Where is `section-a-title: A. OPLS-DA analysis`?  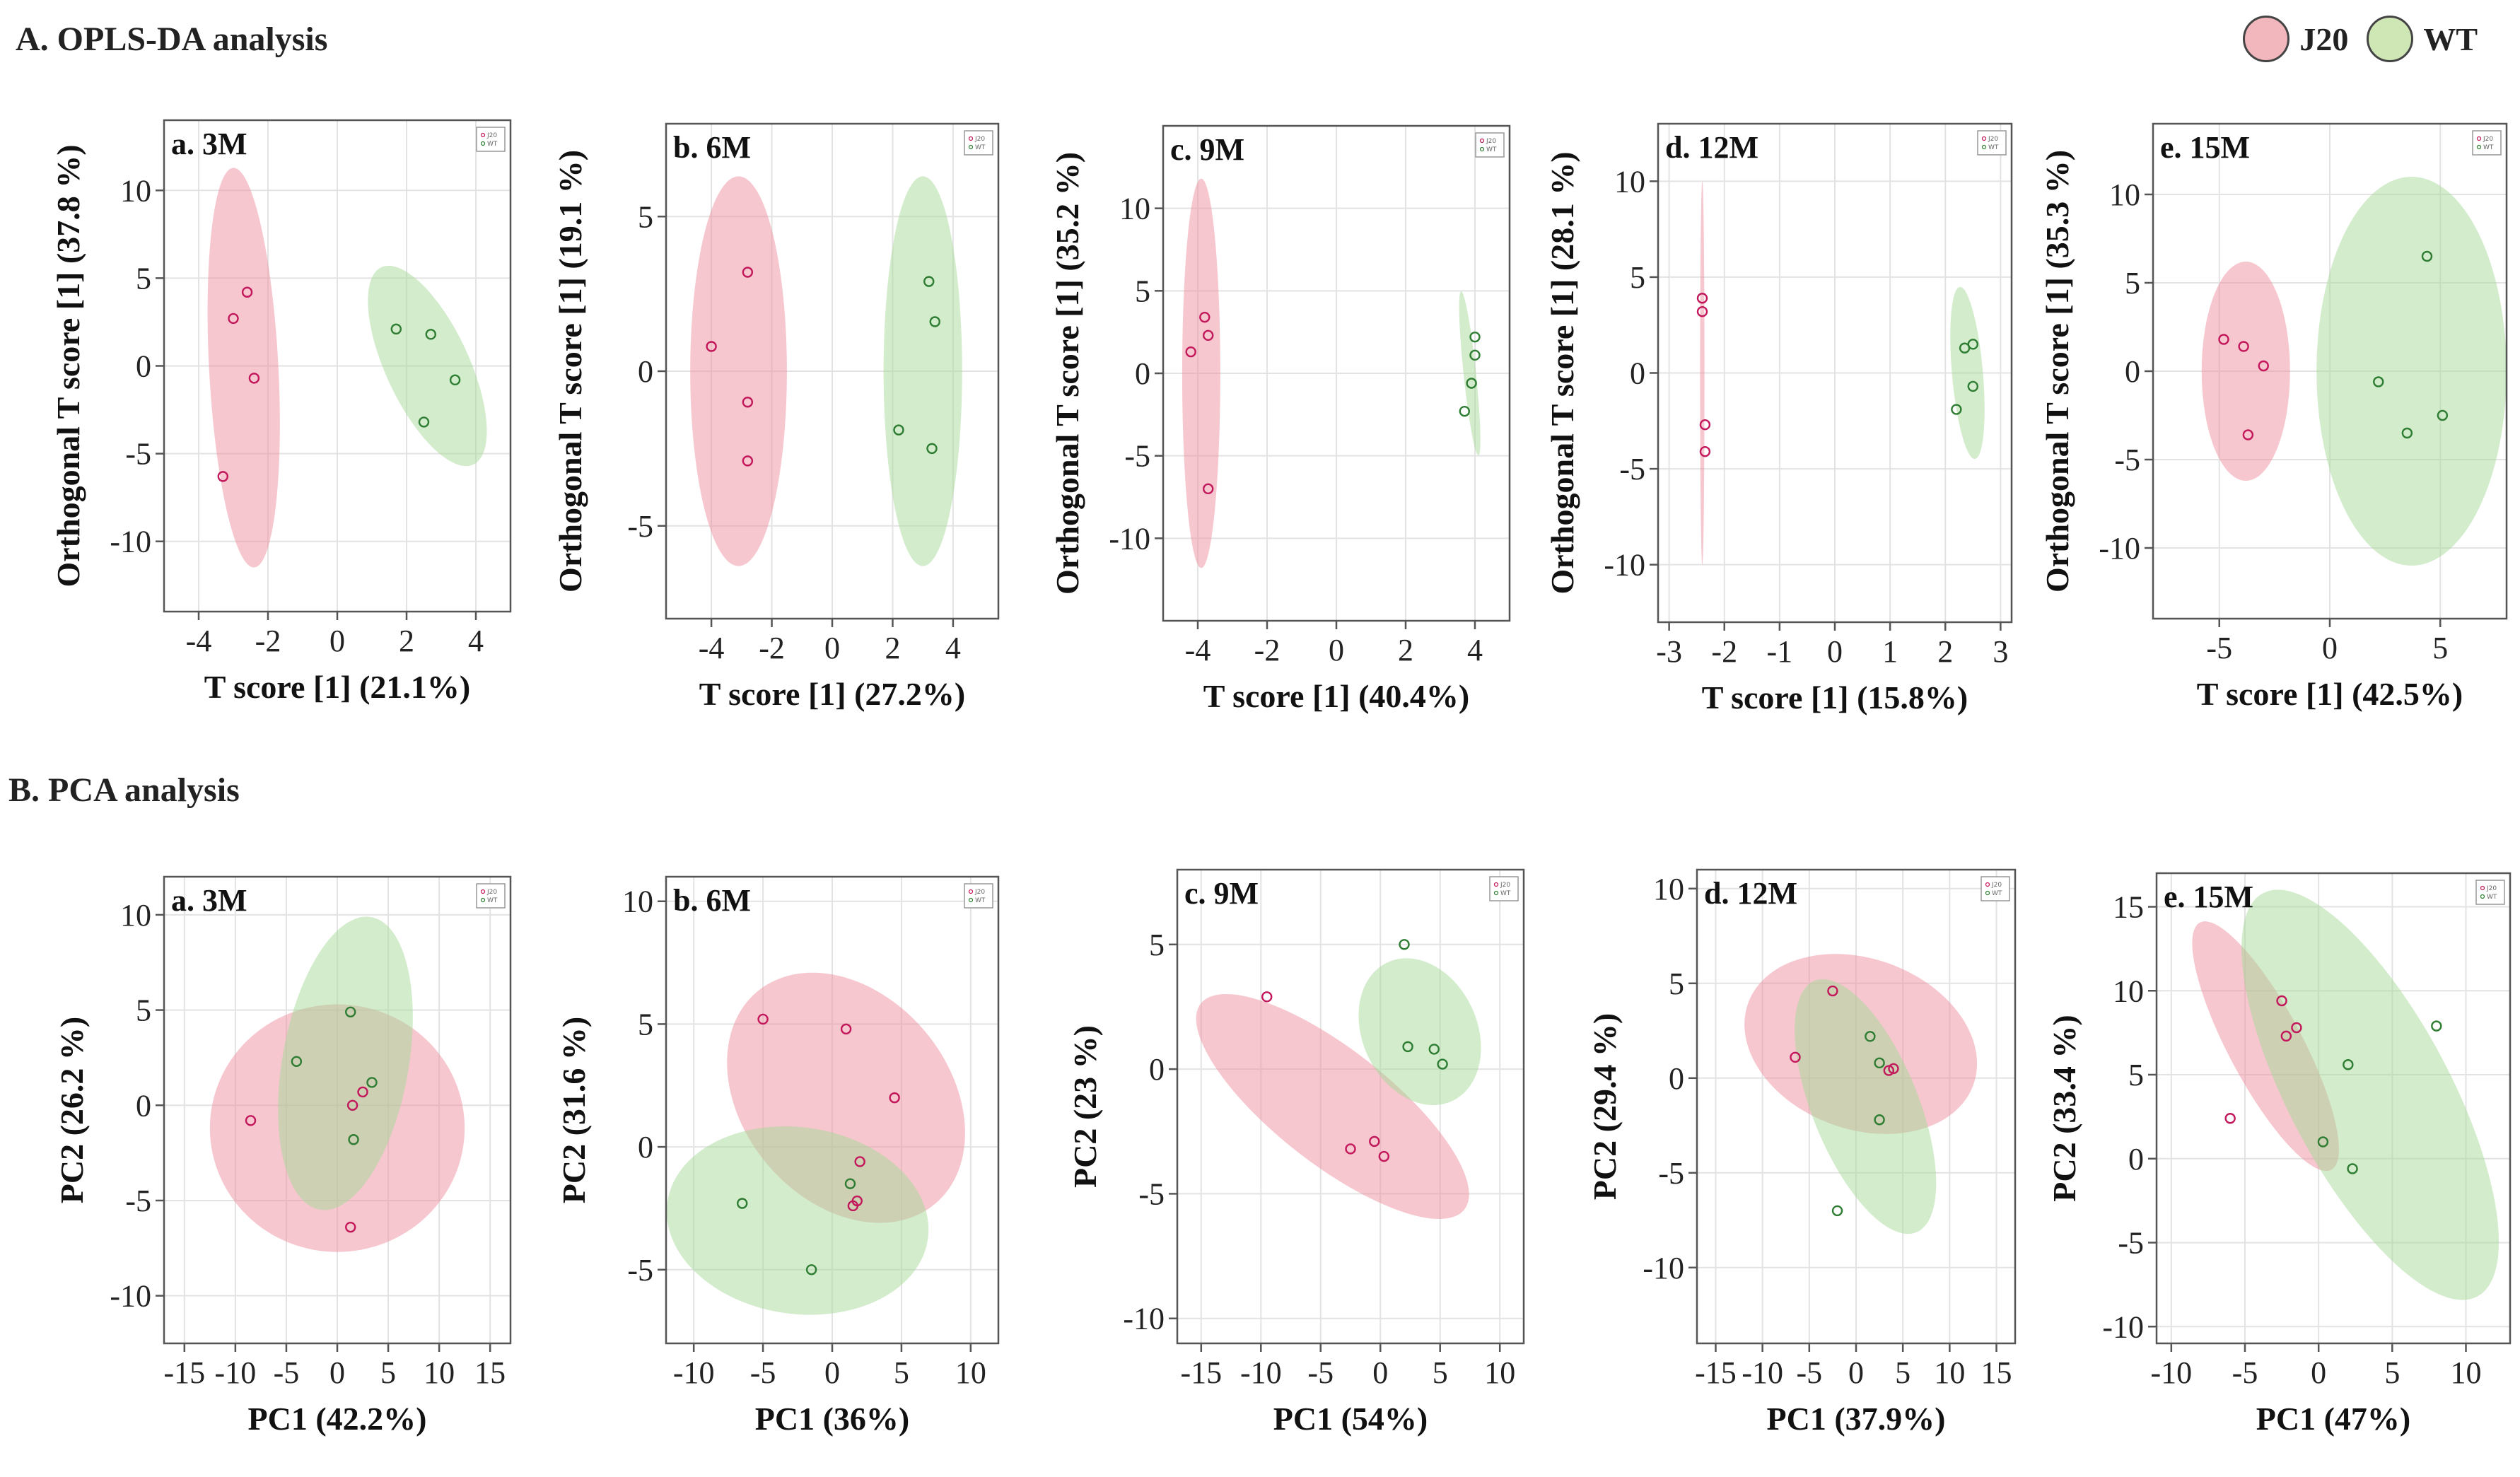
section-a-title: A. OPLS-DA analysis is located at coordinates (172, 39).